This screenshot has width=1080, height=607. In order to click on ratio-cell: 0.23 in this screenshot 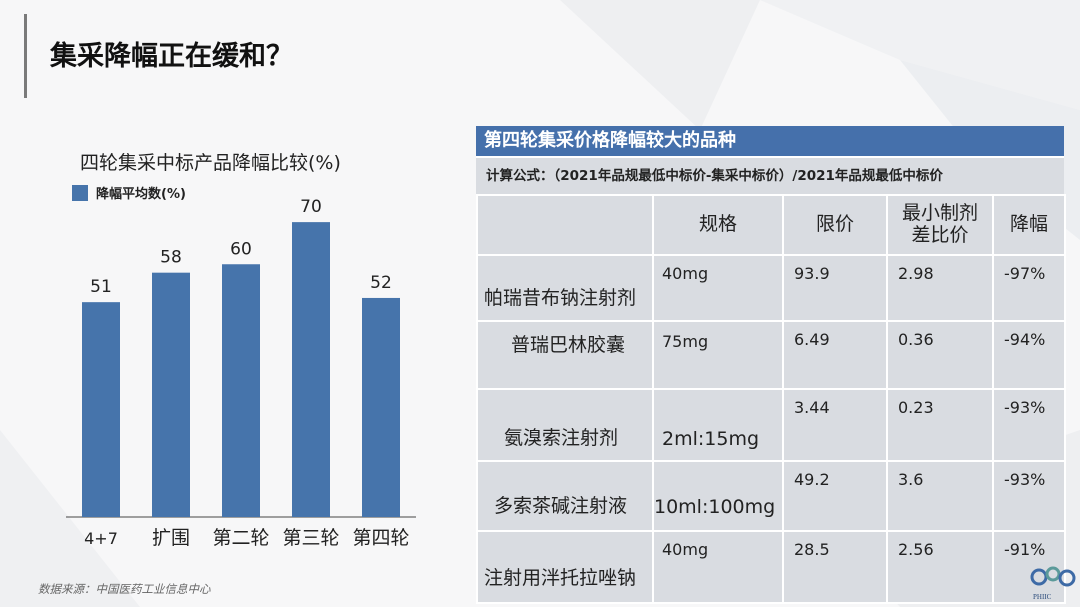, I will do `click(940, 425)`.